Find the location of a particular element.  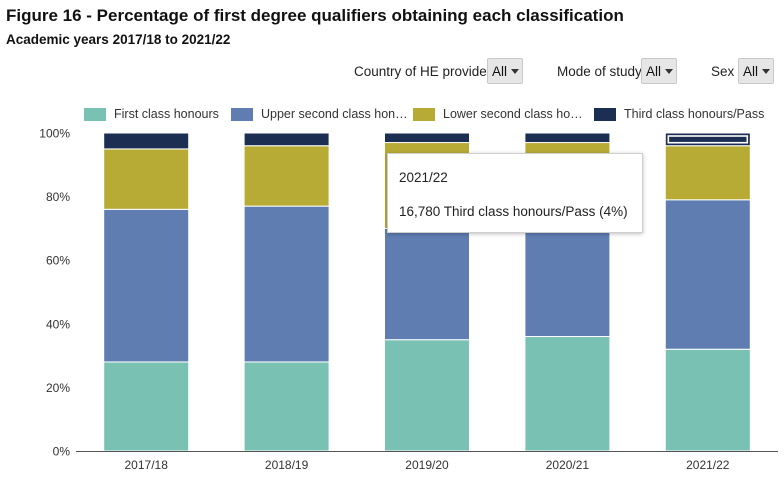

x-tick-label: 2017/18 is located at coordinates (147, 465).